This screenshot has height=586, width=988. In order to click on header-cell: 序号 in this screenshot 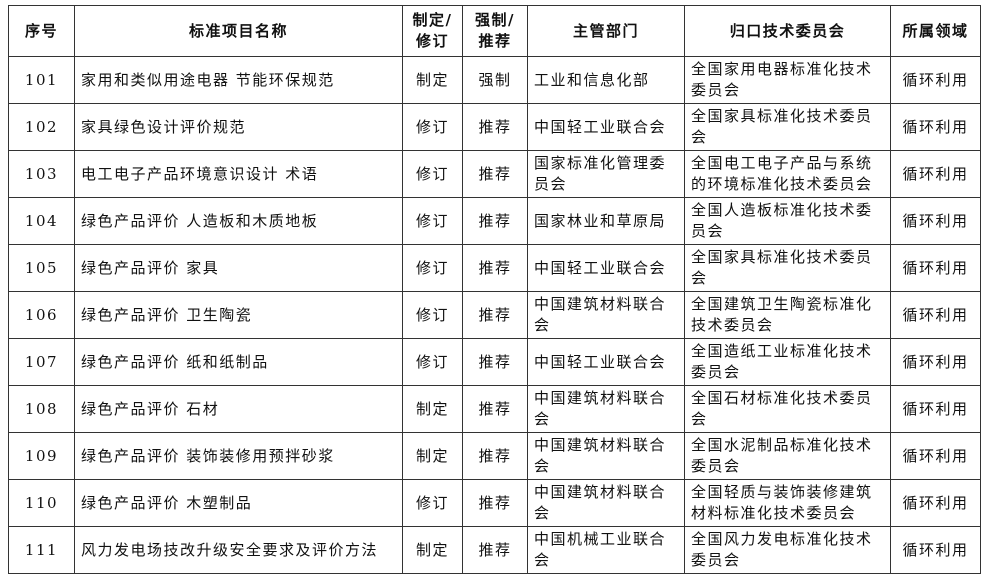, I will do `click(41, 31)`.